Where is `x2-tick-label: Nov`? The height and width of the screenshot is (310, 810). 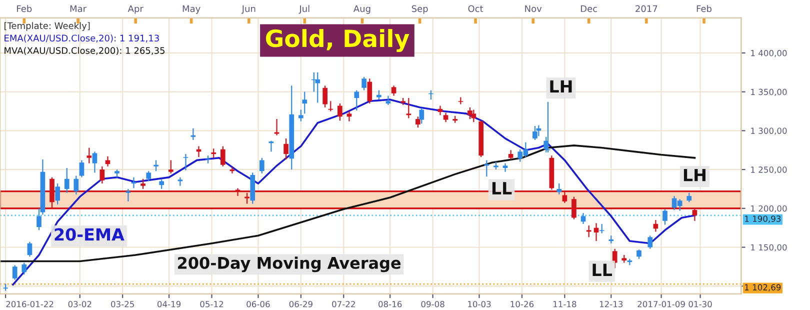
x2-tick-label: Nov is located at coordinates (533, 8).